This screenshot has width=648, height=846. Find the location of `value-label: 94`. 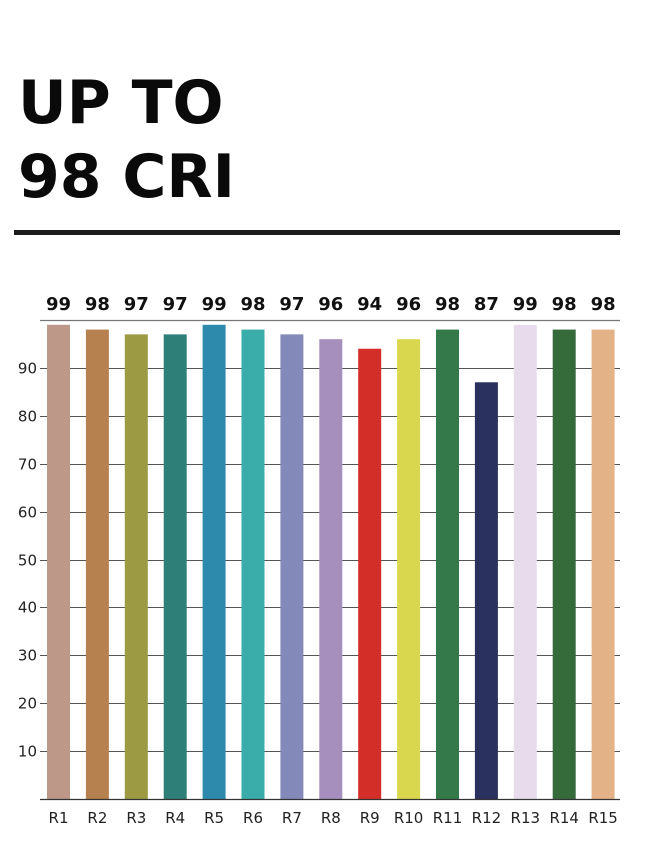

value-label: 94 is located at coordinates (369, 304).